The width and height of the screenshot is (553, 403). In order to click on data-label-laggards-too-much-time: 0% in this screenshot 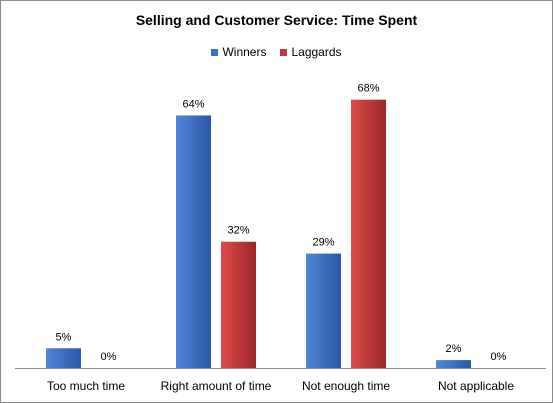, I will do `click(109, 357)`.